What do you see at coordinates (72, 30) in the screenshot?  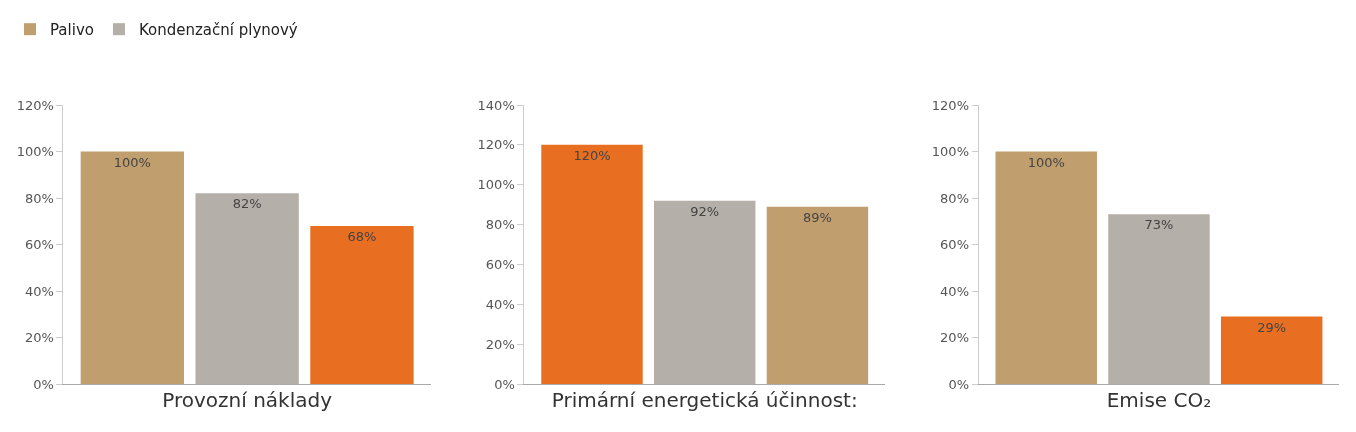 I see `legend-label: Palivo` at bounding box center [72, 30].